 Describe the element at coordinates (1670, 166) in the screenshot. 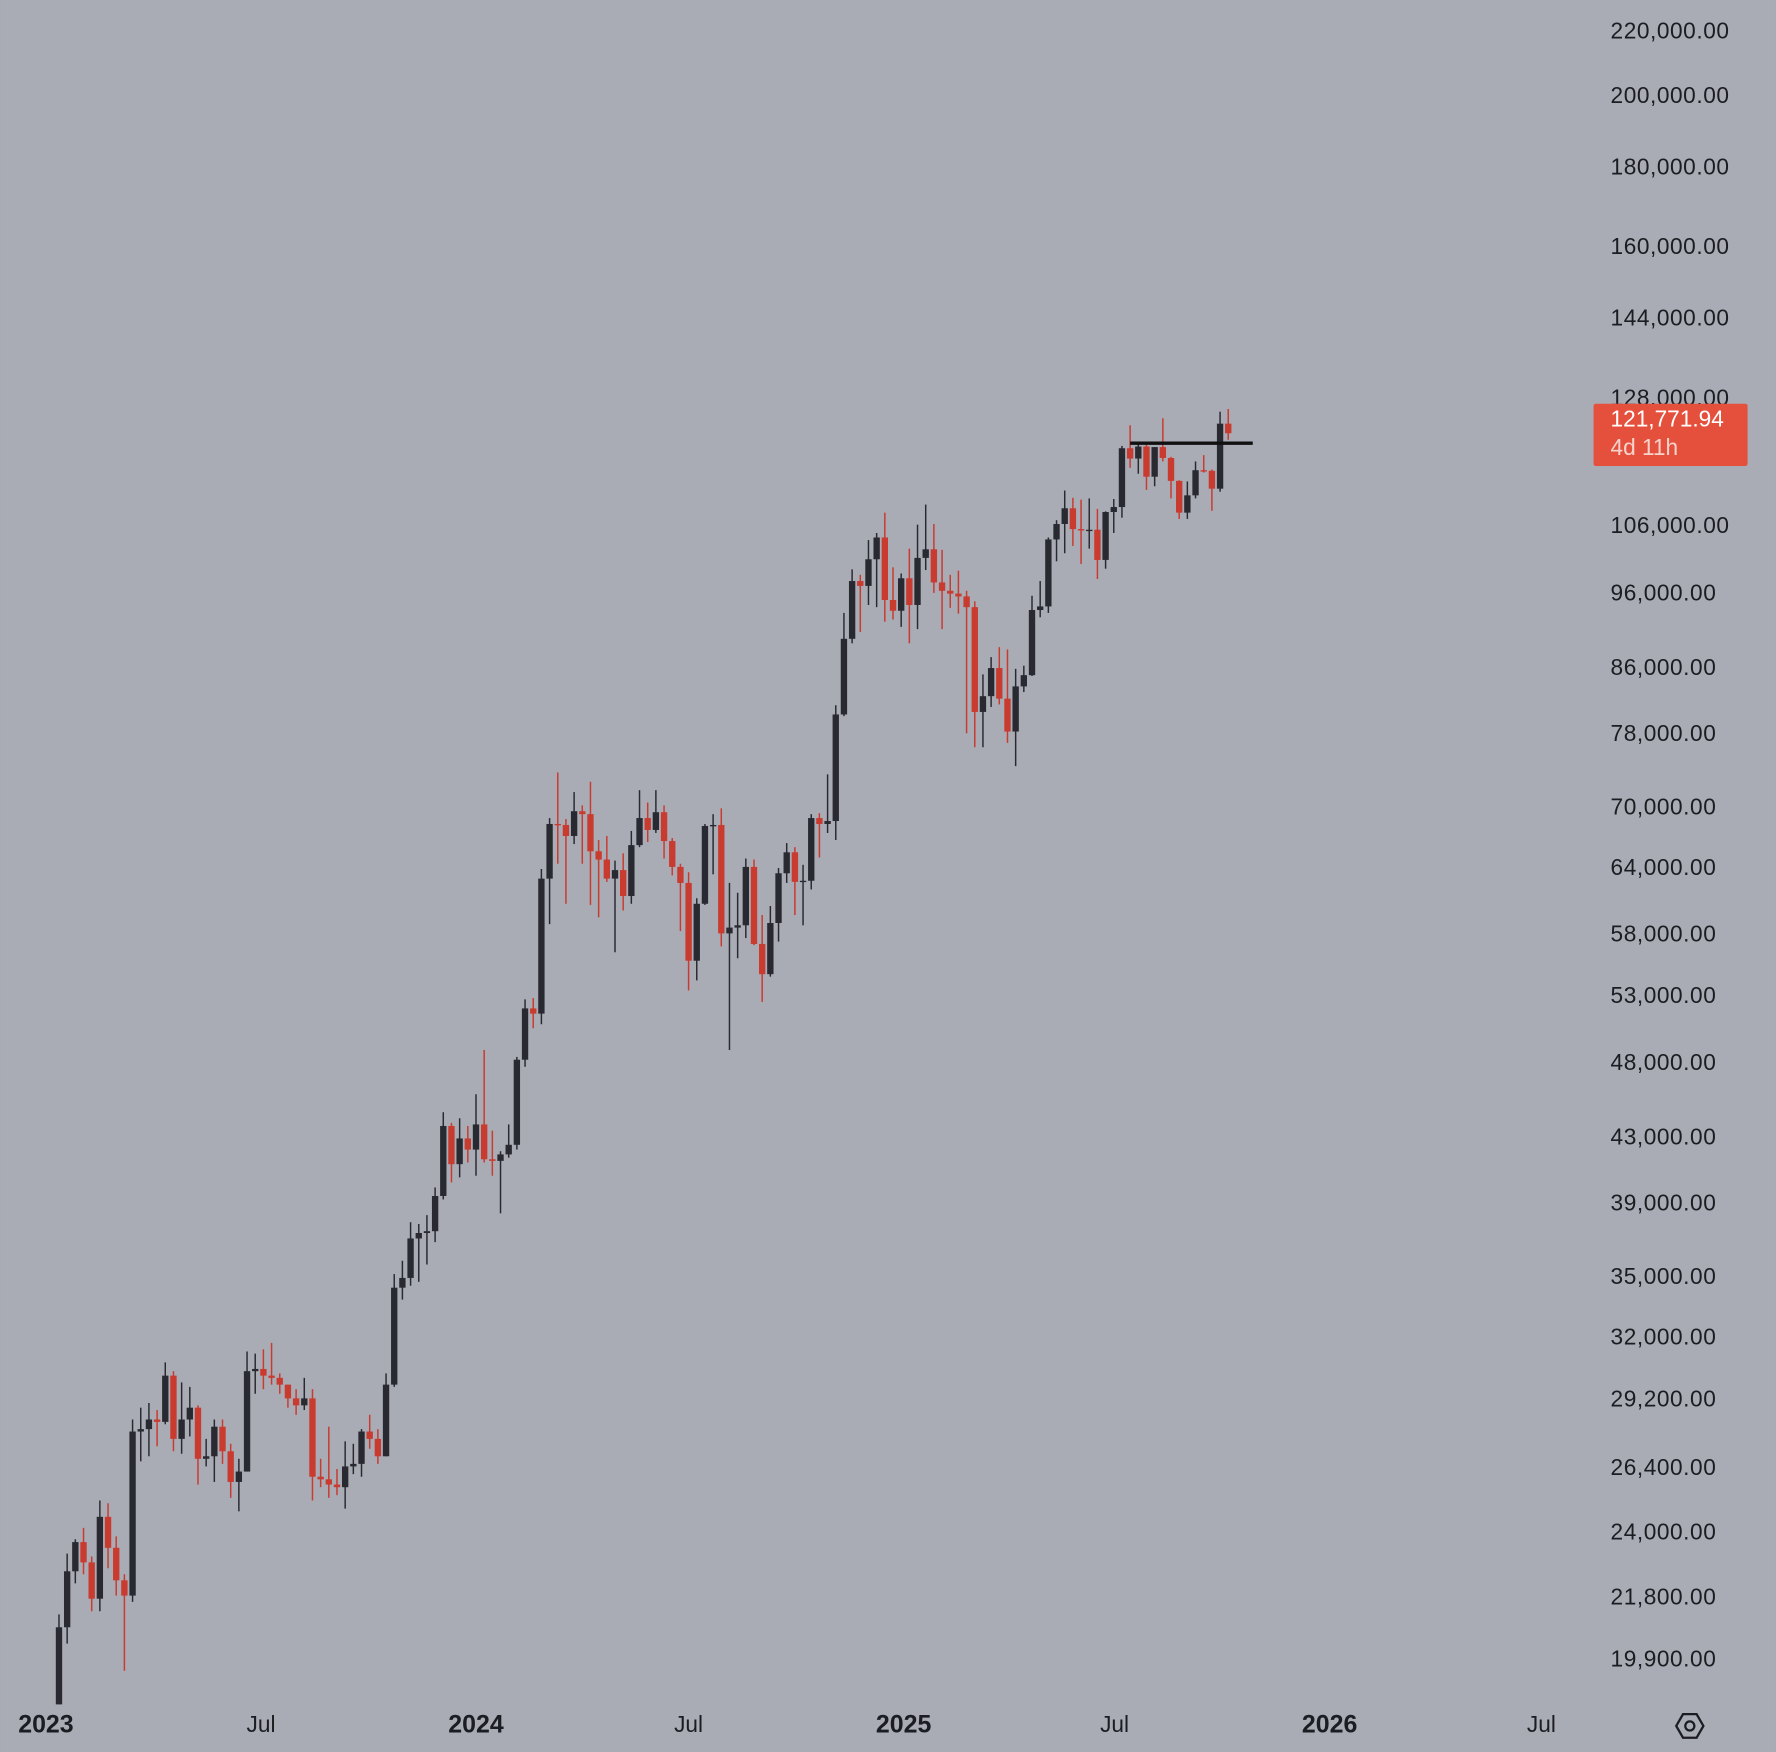

I see `y-tick-label: 180,000.00` at that location.